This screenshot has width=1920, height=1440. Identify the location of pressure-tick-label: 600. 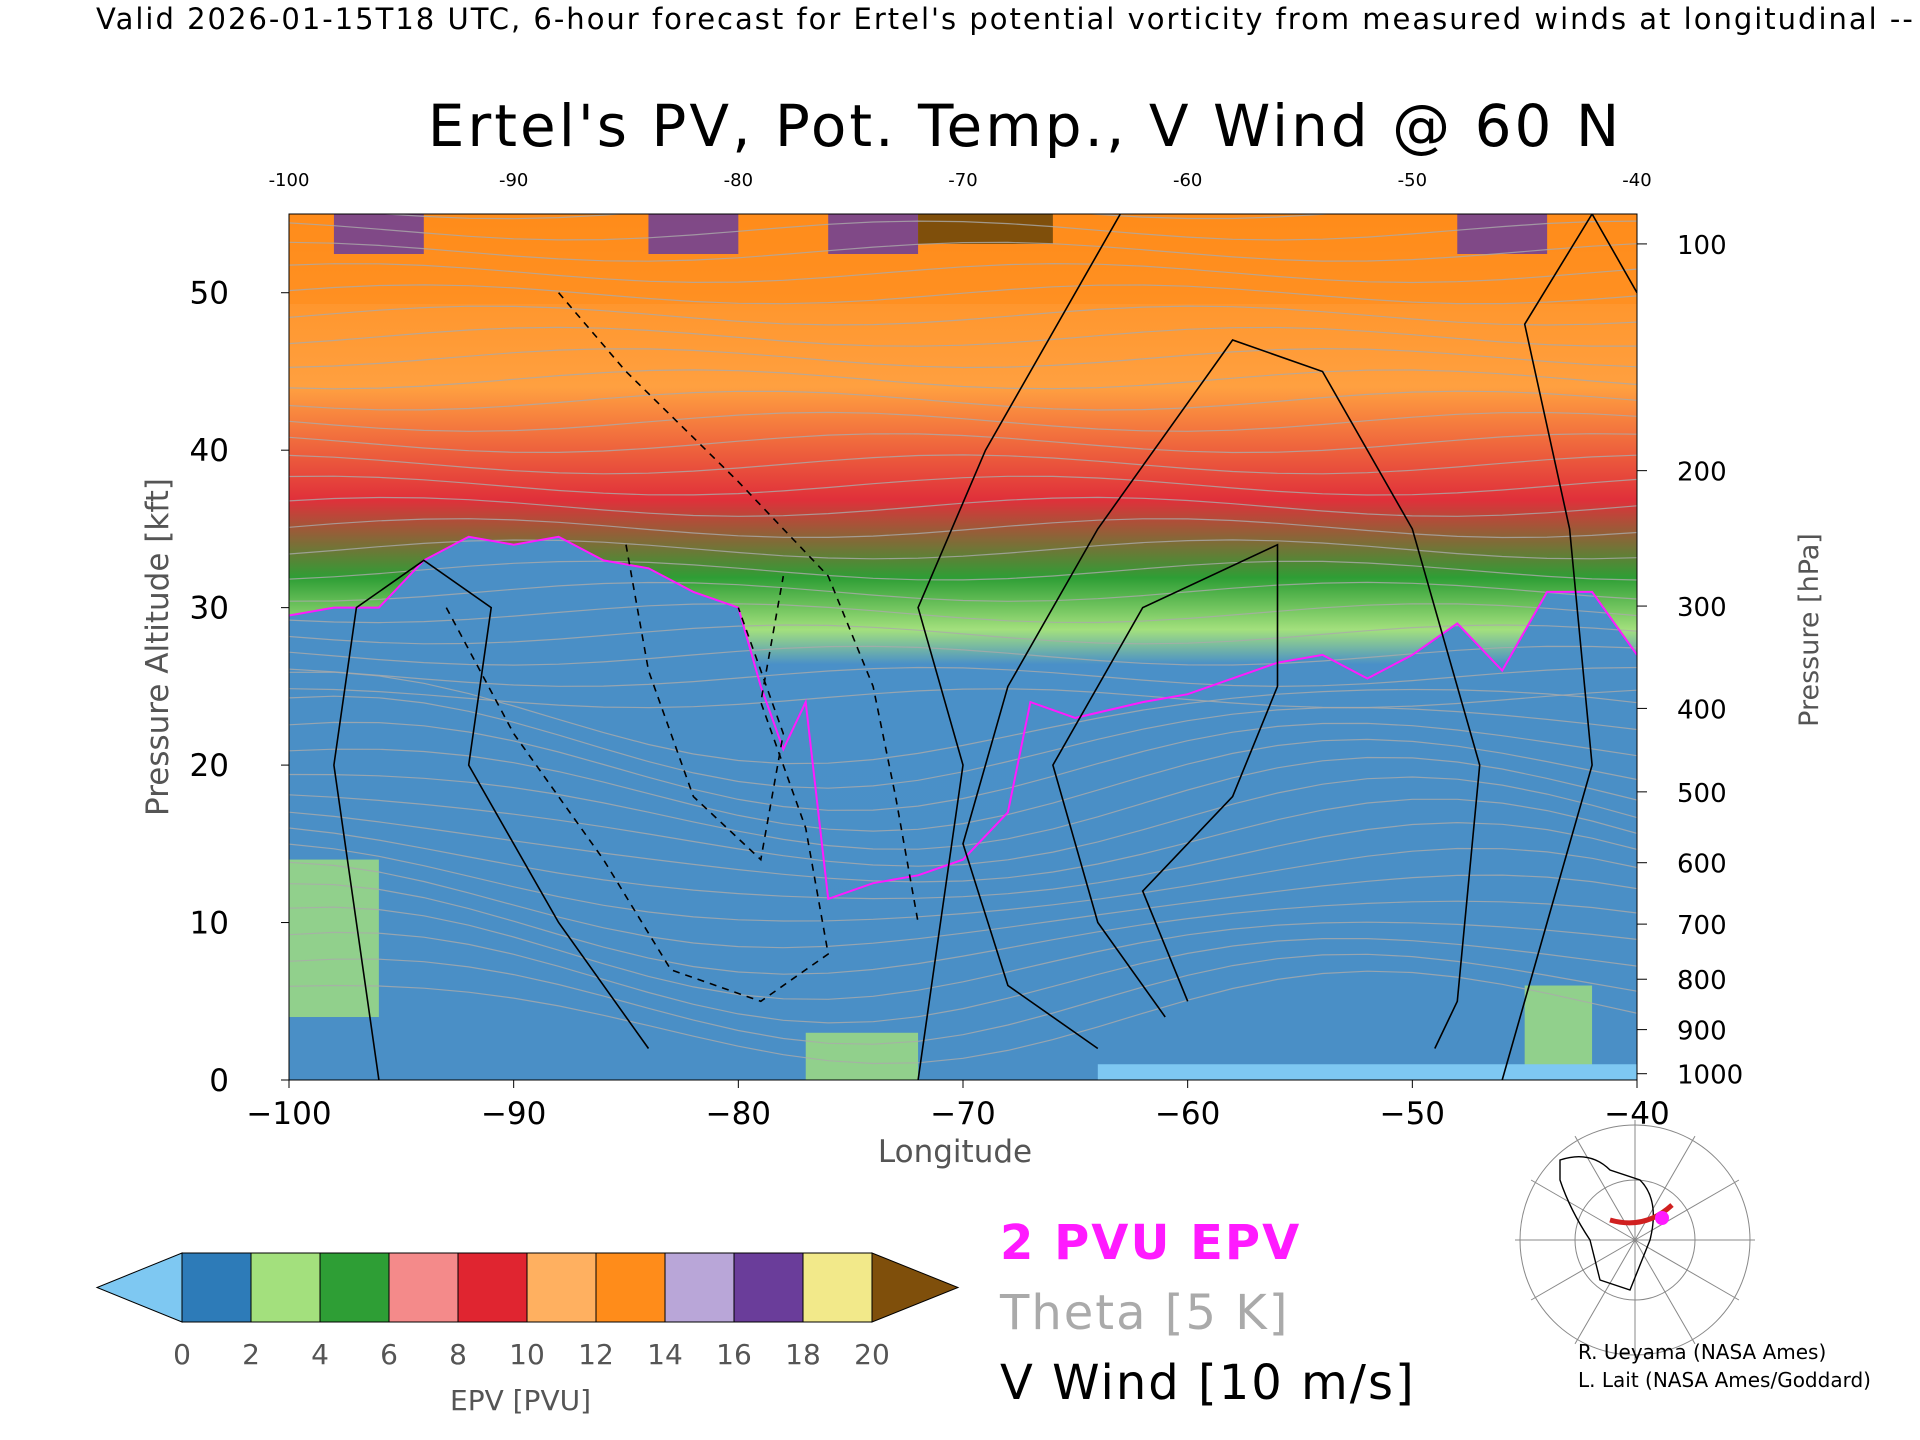
(1702, 865).